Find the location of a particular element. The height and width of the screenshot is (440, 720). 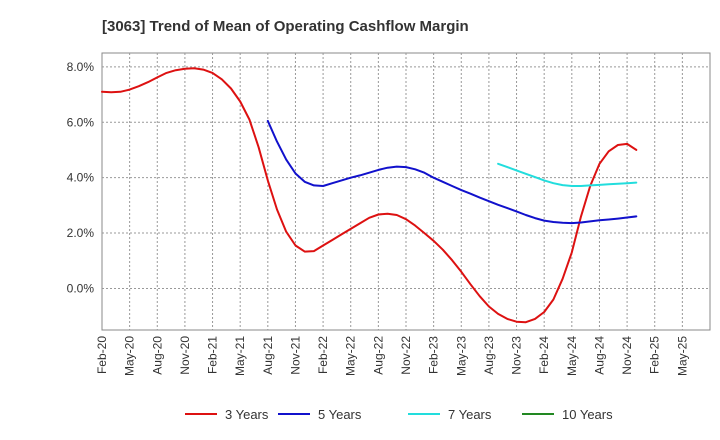

y-tick-label: 8.0% is located at coordinates (81, 67).